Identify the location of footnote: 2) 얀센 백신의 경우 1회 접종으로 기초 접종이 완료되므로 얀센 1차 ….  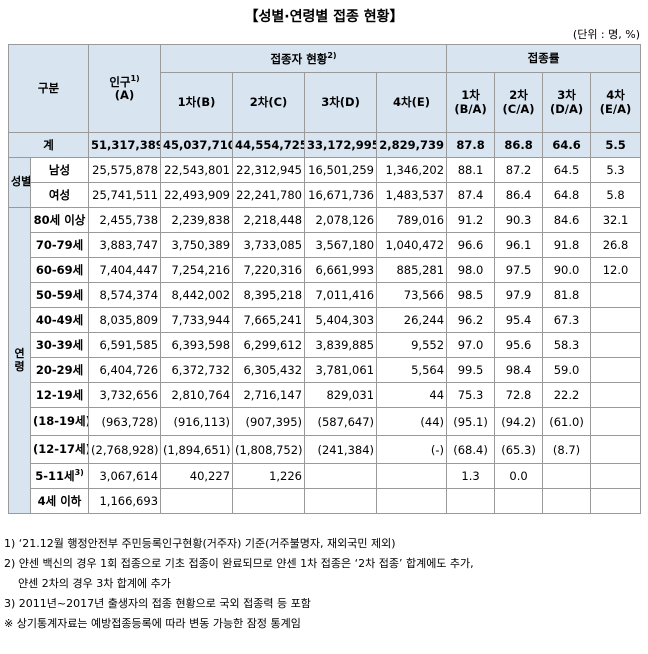
(239, 563).